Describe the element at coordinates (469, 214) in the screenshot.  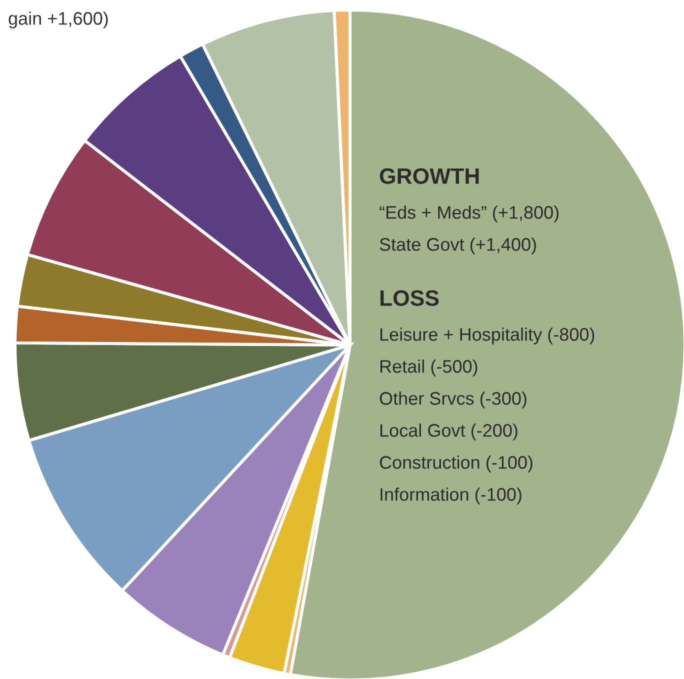
I see `text: “Eds + Meds” (+1,800)` at that location.